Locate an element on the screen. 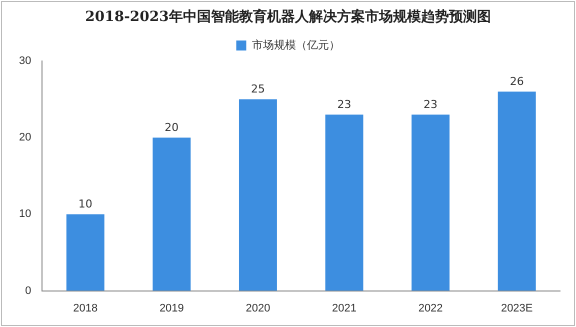 This screenshot has width=576, height=327. data-label: 10 is located at coordinates (85, 204).